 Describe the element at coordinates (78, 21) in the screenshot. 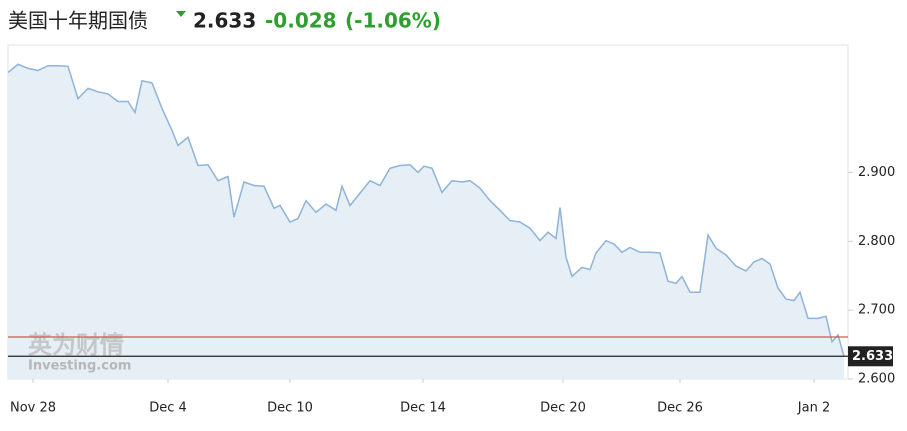

I see `chart-title: 美国十年期国债` at that location.